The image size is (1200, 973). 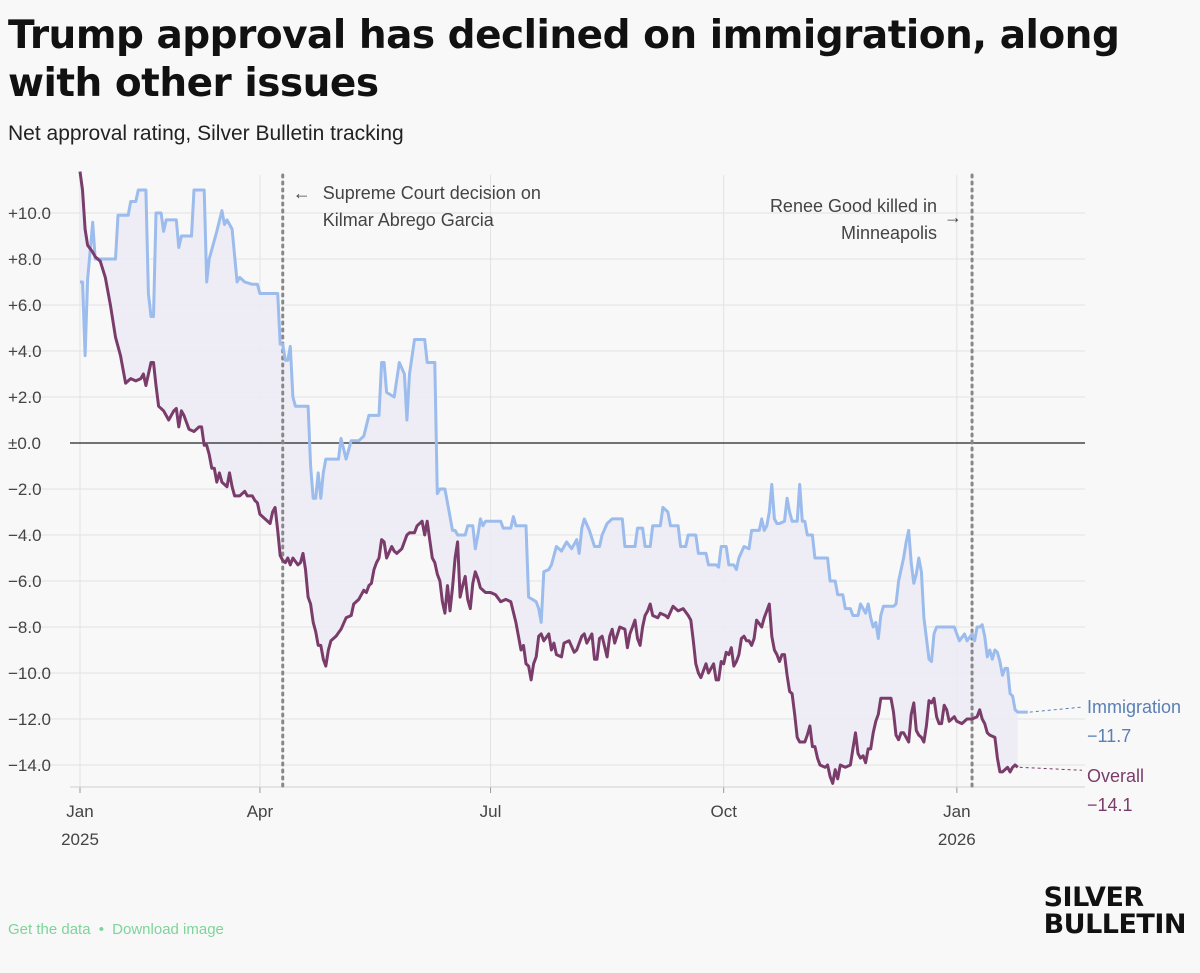 What do you see at coordinates (49, 929) in the screenshot?
I see `get-data-link: Get the data` at bounding box center [49, 929].